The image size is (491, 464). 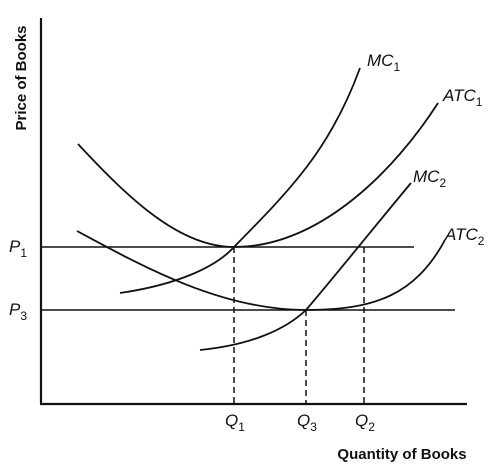 I want to click on mc2-label: MC2, so click(x=429, y=178).